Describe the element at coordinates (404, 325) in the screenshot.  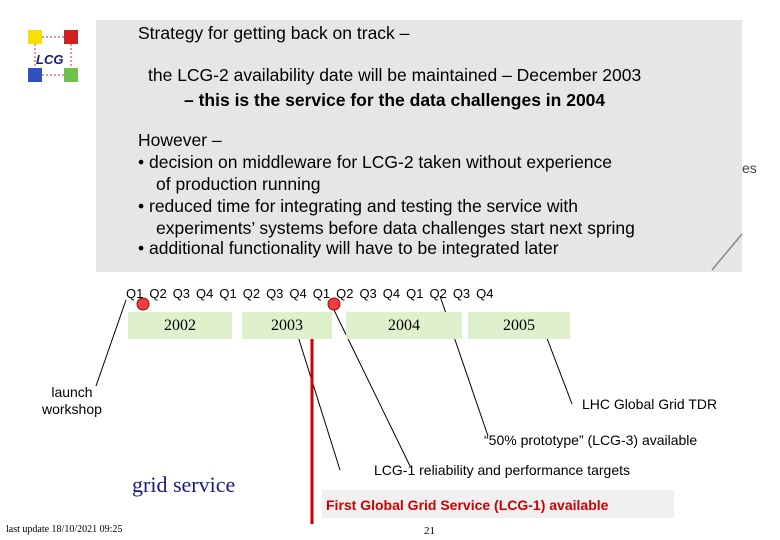
I see `year-2004: 2004` at that location.